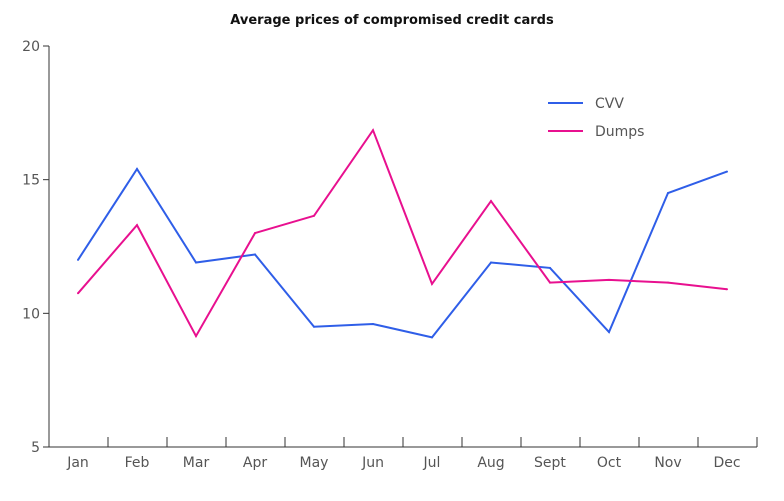 This screenshot has height=501, width=784. I want to click on x-tick-label: Feb, so click(137, 463).